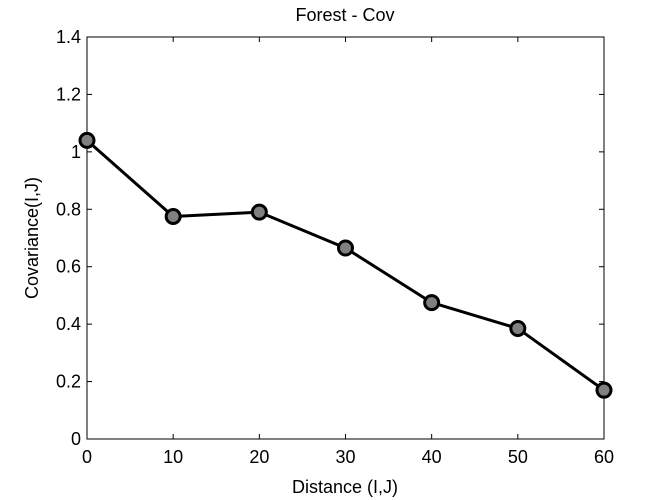  I want to click on y-tick-label: 1, so click(76, 152).